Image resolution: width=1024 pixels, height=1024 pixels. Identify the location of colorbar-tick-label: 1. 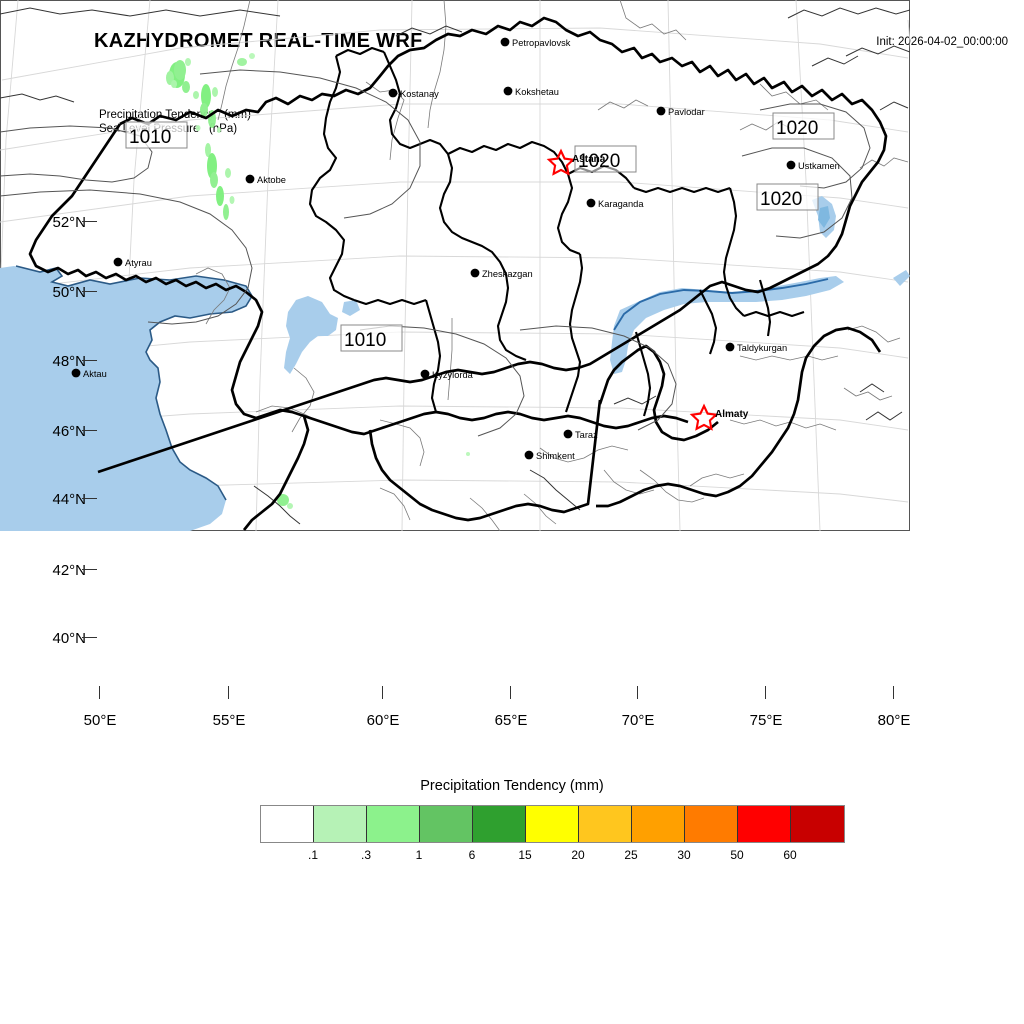
(419, 855).